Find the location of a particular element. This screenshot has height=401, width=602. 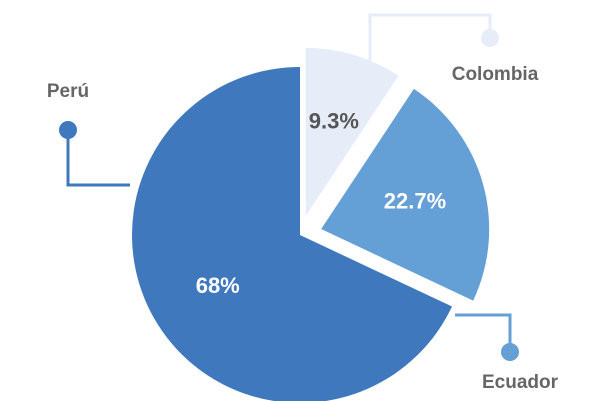

category-label: Colombia is located at coordinates (495, 74).